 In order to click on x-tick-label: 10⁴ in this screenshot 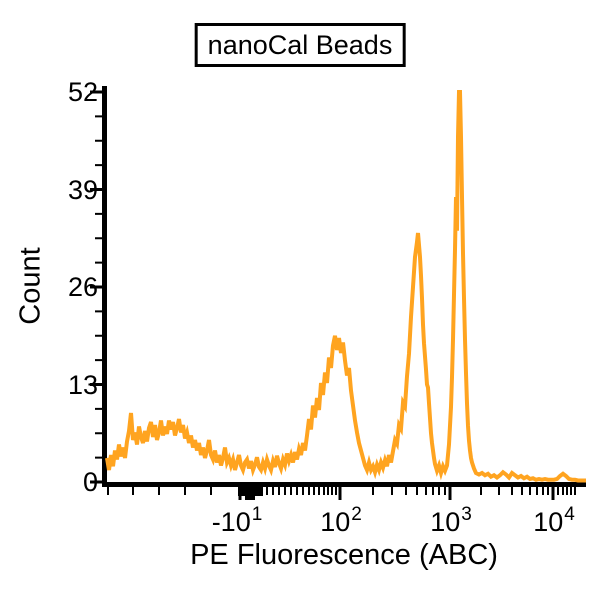, I will do `click(554, 521)`.